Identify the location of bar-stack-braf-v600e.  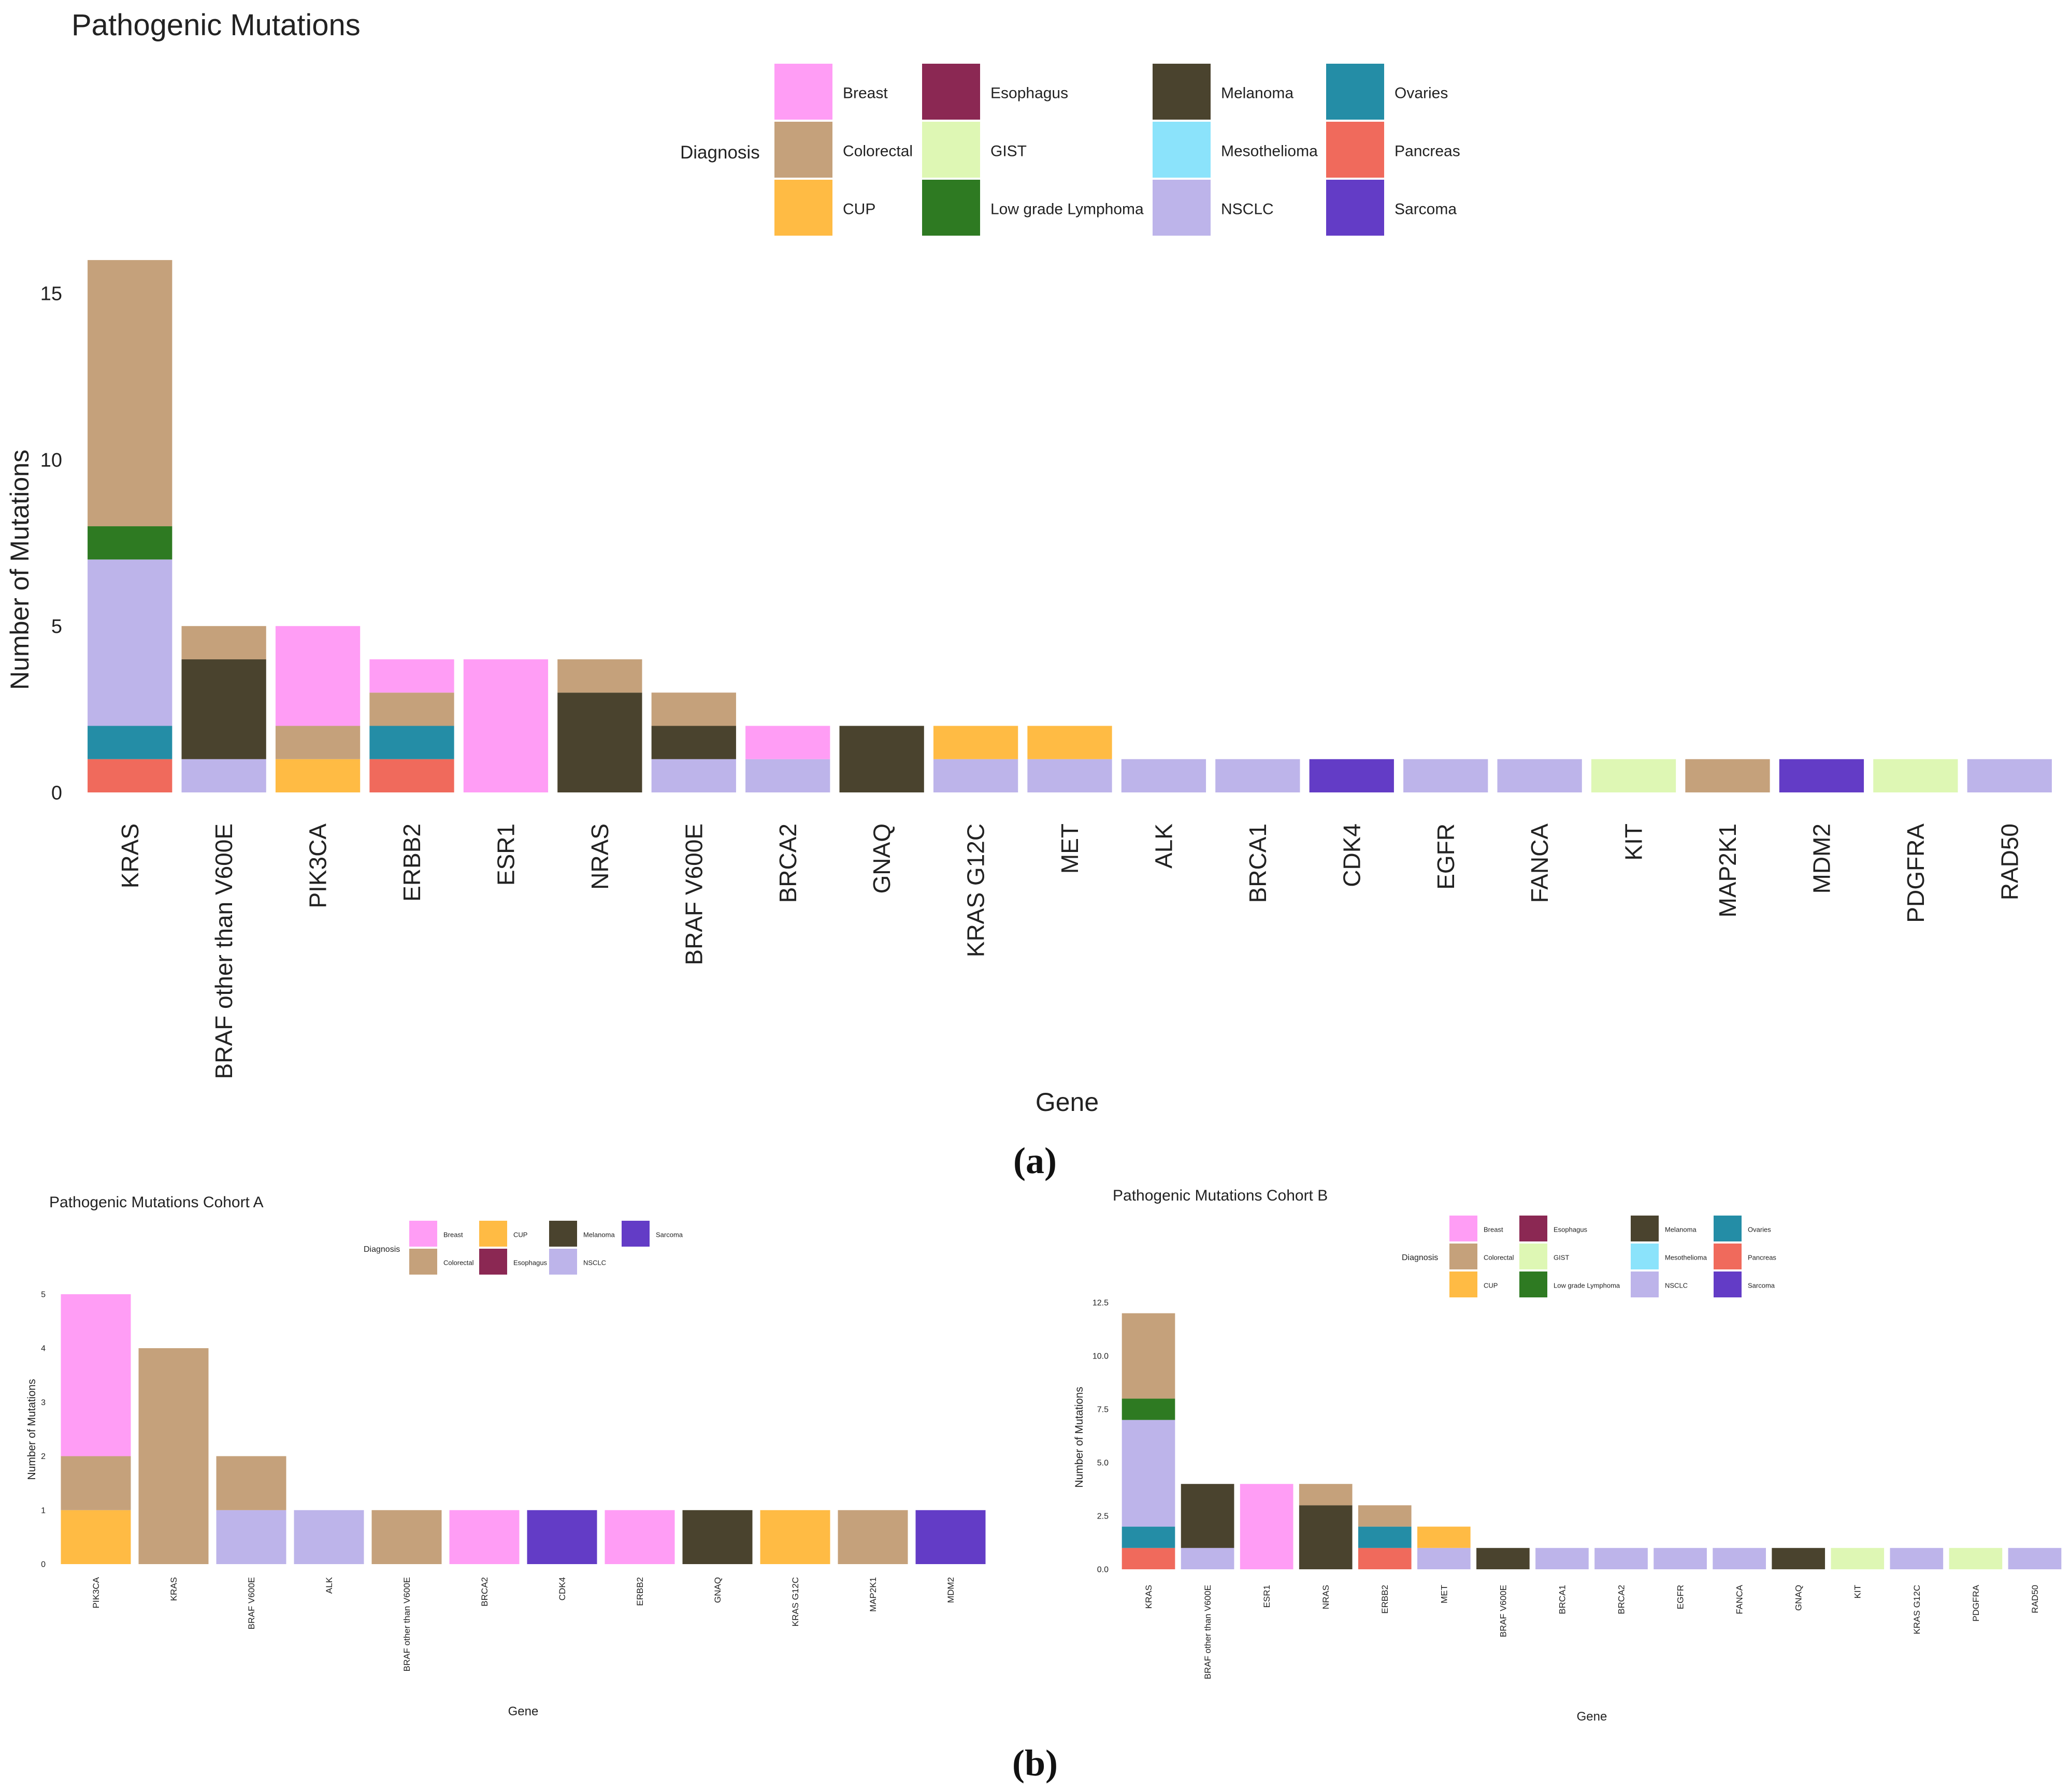
(1503, 1558).